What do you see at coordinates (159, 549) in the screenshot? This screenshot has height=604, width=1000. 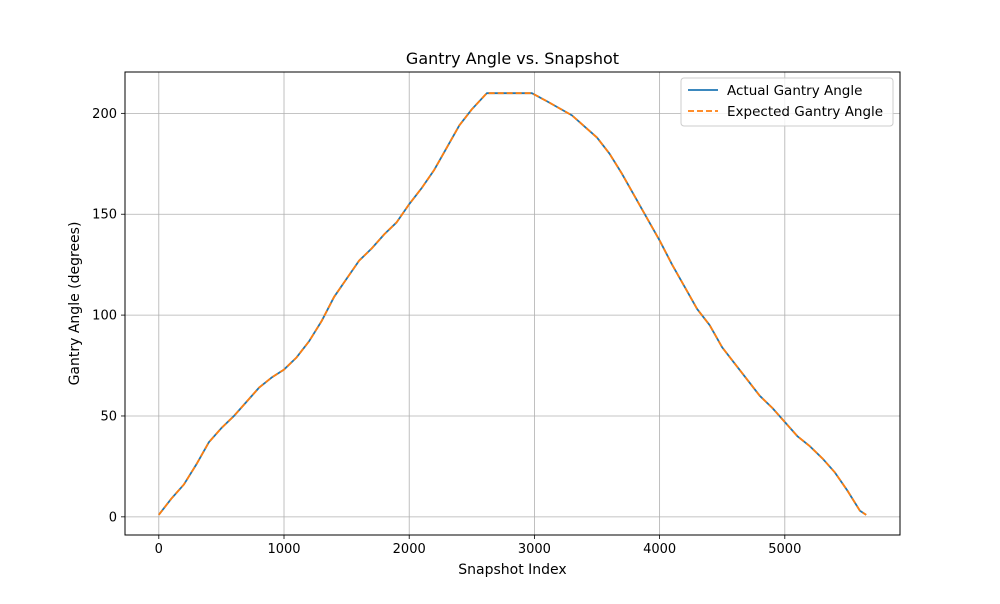 I see `x-tick-label: 0` at bounding box center [159, 549].